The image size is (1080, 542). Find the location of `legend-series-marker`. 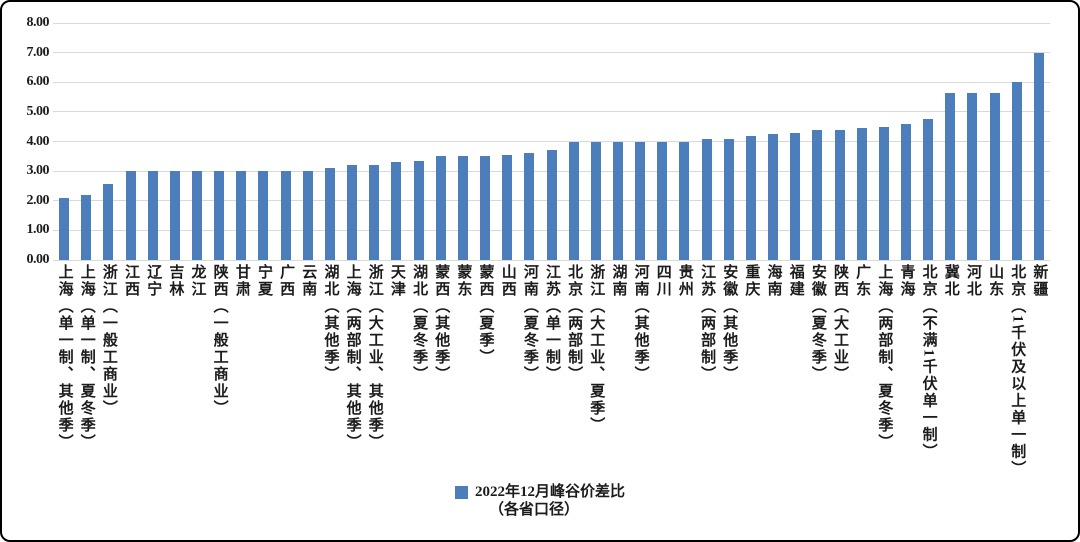

legend-series-marker is located at coordinates (461, 492).